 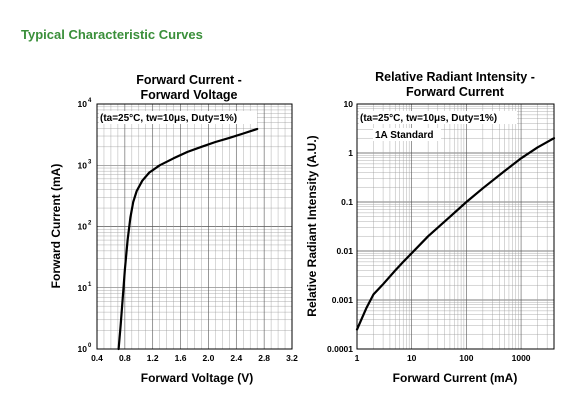 I want to click on y-tick-exponent: 4, so click(x=90, y=101).